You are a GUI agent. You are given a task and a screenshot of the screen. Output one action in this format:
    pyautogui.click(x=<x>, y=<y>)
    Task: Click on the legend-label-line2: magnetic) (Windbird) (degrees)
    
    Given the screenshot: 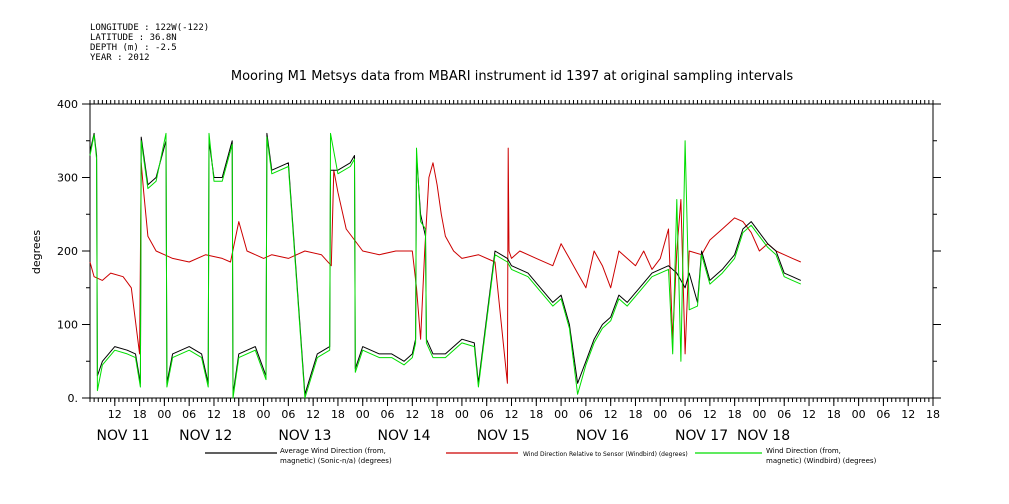 What is the action you would take?
    pyautogui.click(x=821, y=461)
    